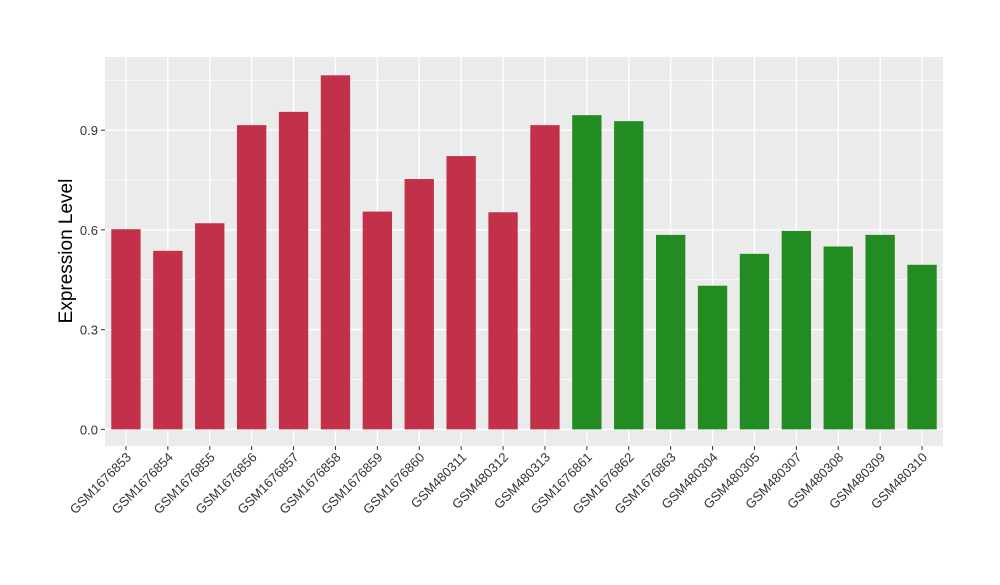 This screenshot has height=585, width=1000. Describe the element at coordinates (838, 338) in the screenshot. I see `bar-gsm480308` at that location.